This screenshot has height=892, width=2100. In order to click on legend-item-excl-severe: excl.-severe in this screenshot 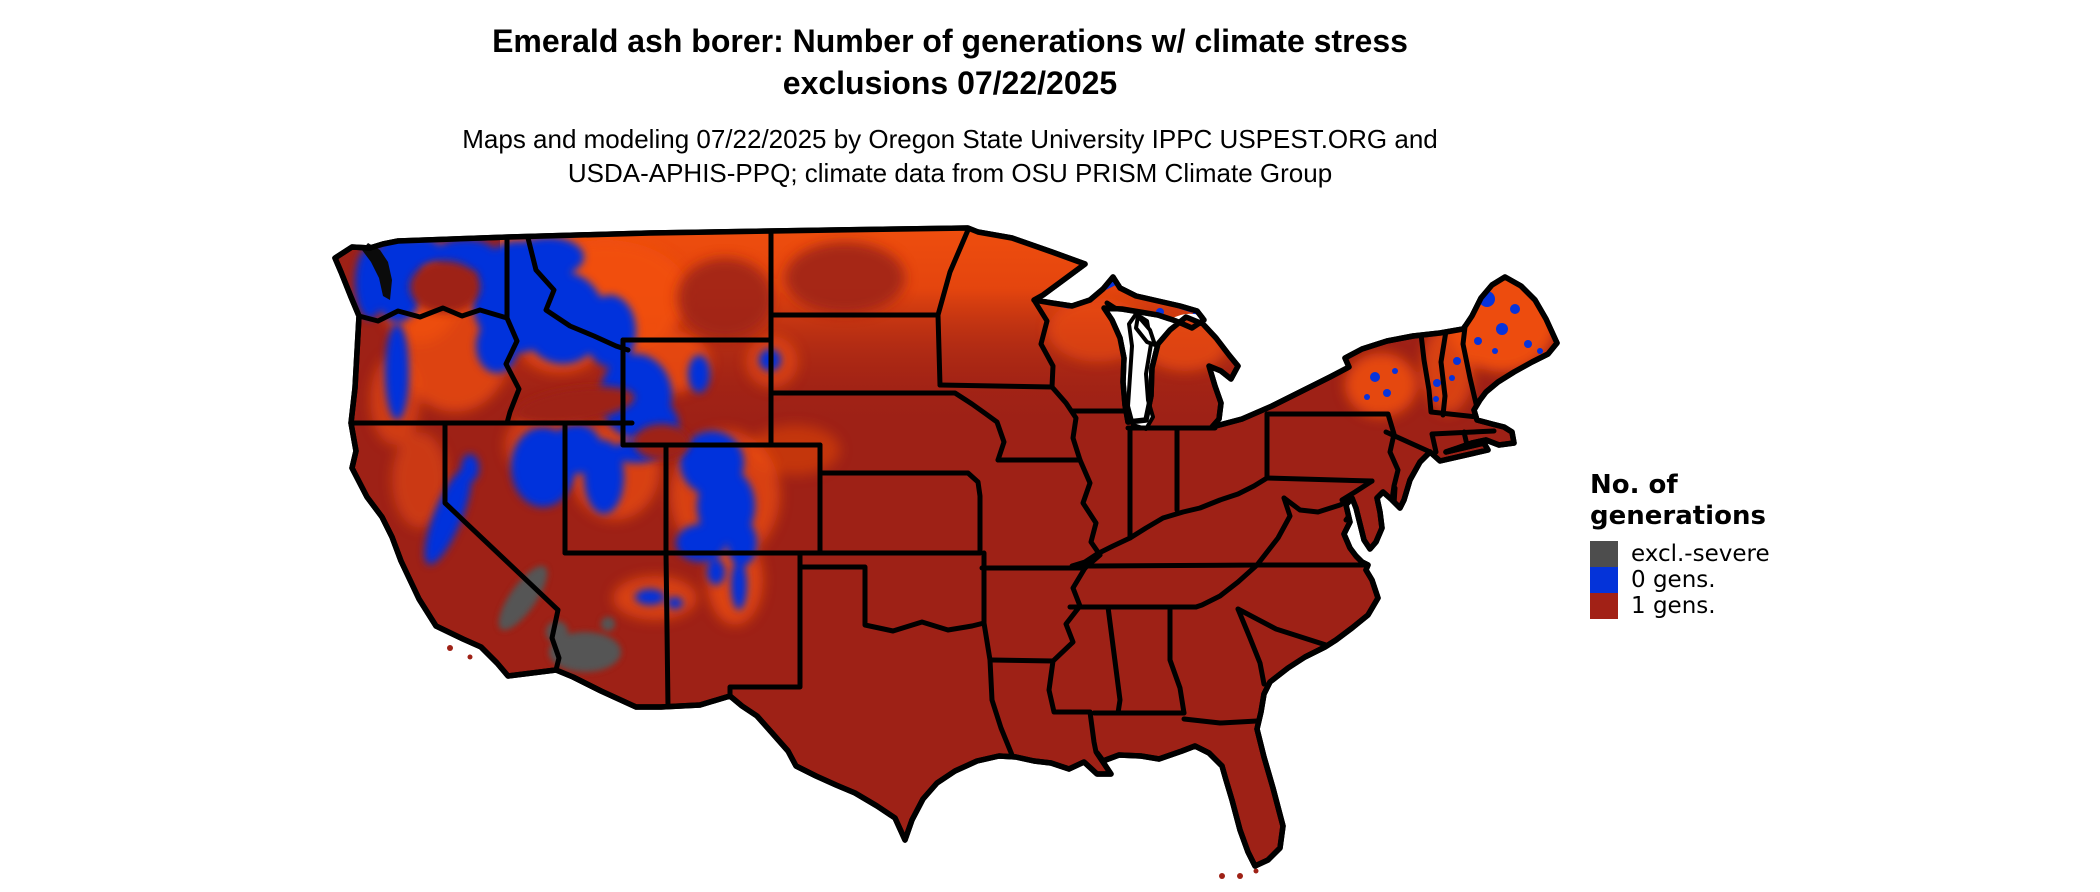, I will do `click(1750, 554)`.